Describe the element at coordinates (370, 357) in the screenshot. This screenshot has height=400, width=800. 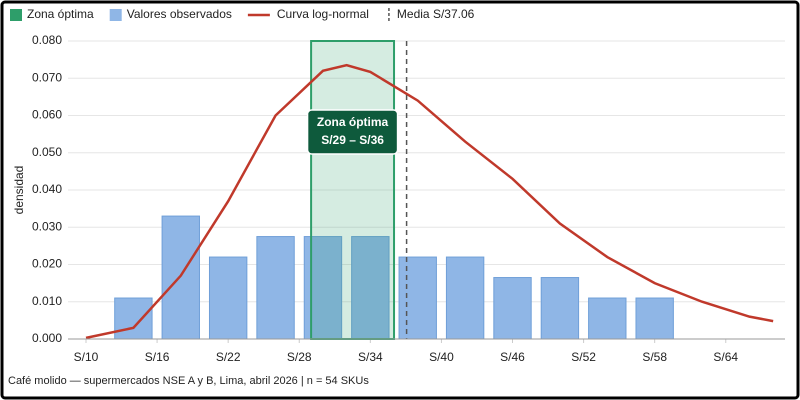
I see `x-tick-label: S/34` at that location.